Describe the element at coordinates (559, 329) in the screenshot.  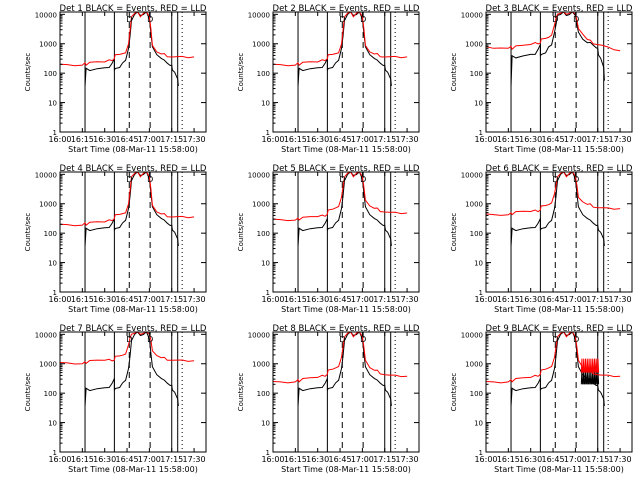
I see `panel-title: Det 9 BLACK = Events, RED = LLD` at that location.